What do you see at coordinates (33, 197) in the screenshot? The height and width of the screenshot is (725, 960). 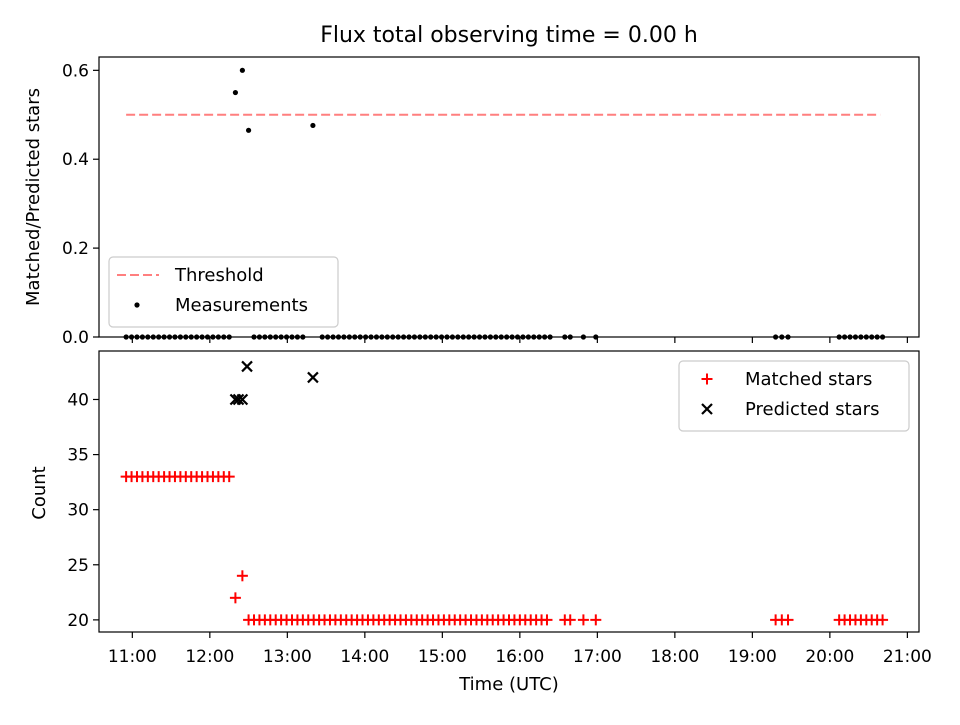 I see `top-y-axis-label: Matched/Predicted stars` at bounding box center [33, 197].